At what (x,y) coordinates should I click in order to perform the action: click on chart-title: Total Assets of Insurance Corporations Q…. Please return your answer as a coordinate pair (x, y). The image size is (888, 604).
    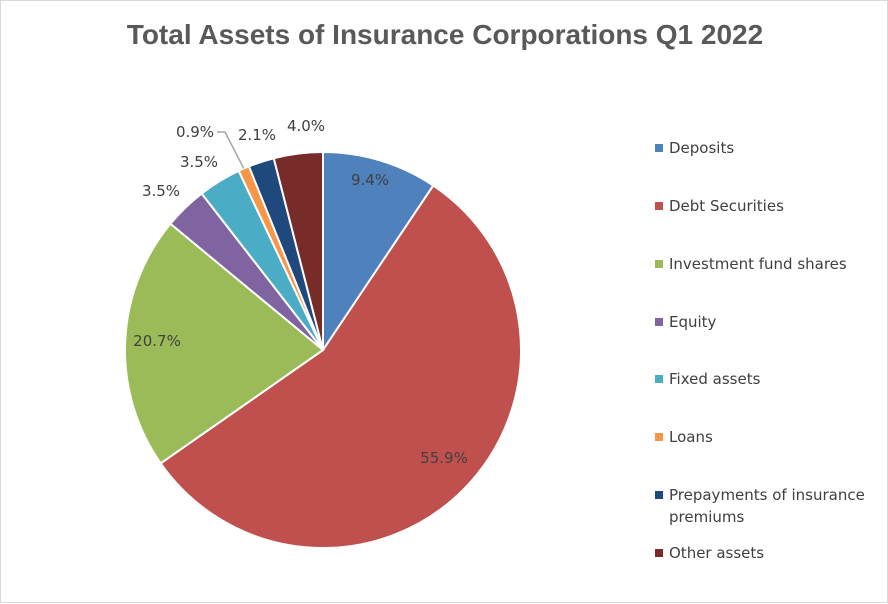
    Looking at the image, I should click on (445, 34).